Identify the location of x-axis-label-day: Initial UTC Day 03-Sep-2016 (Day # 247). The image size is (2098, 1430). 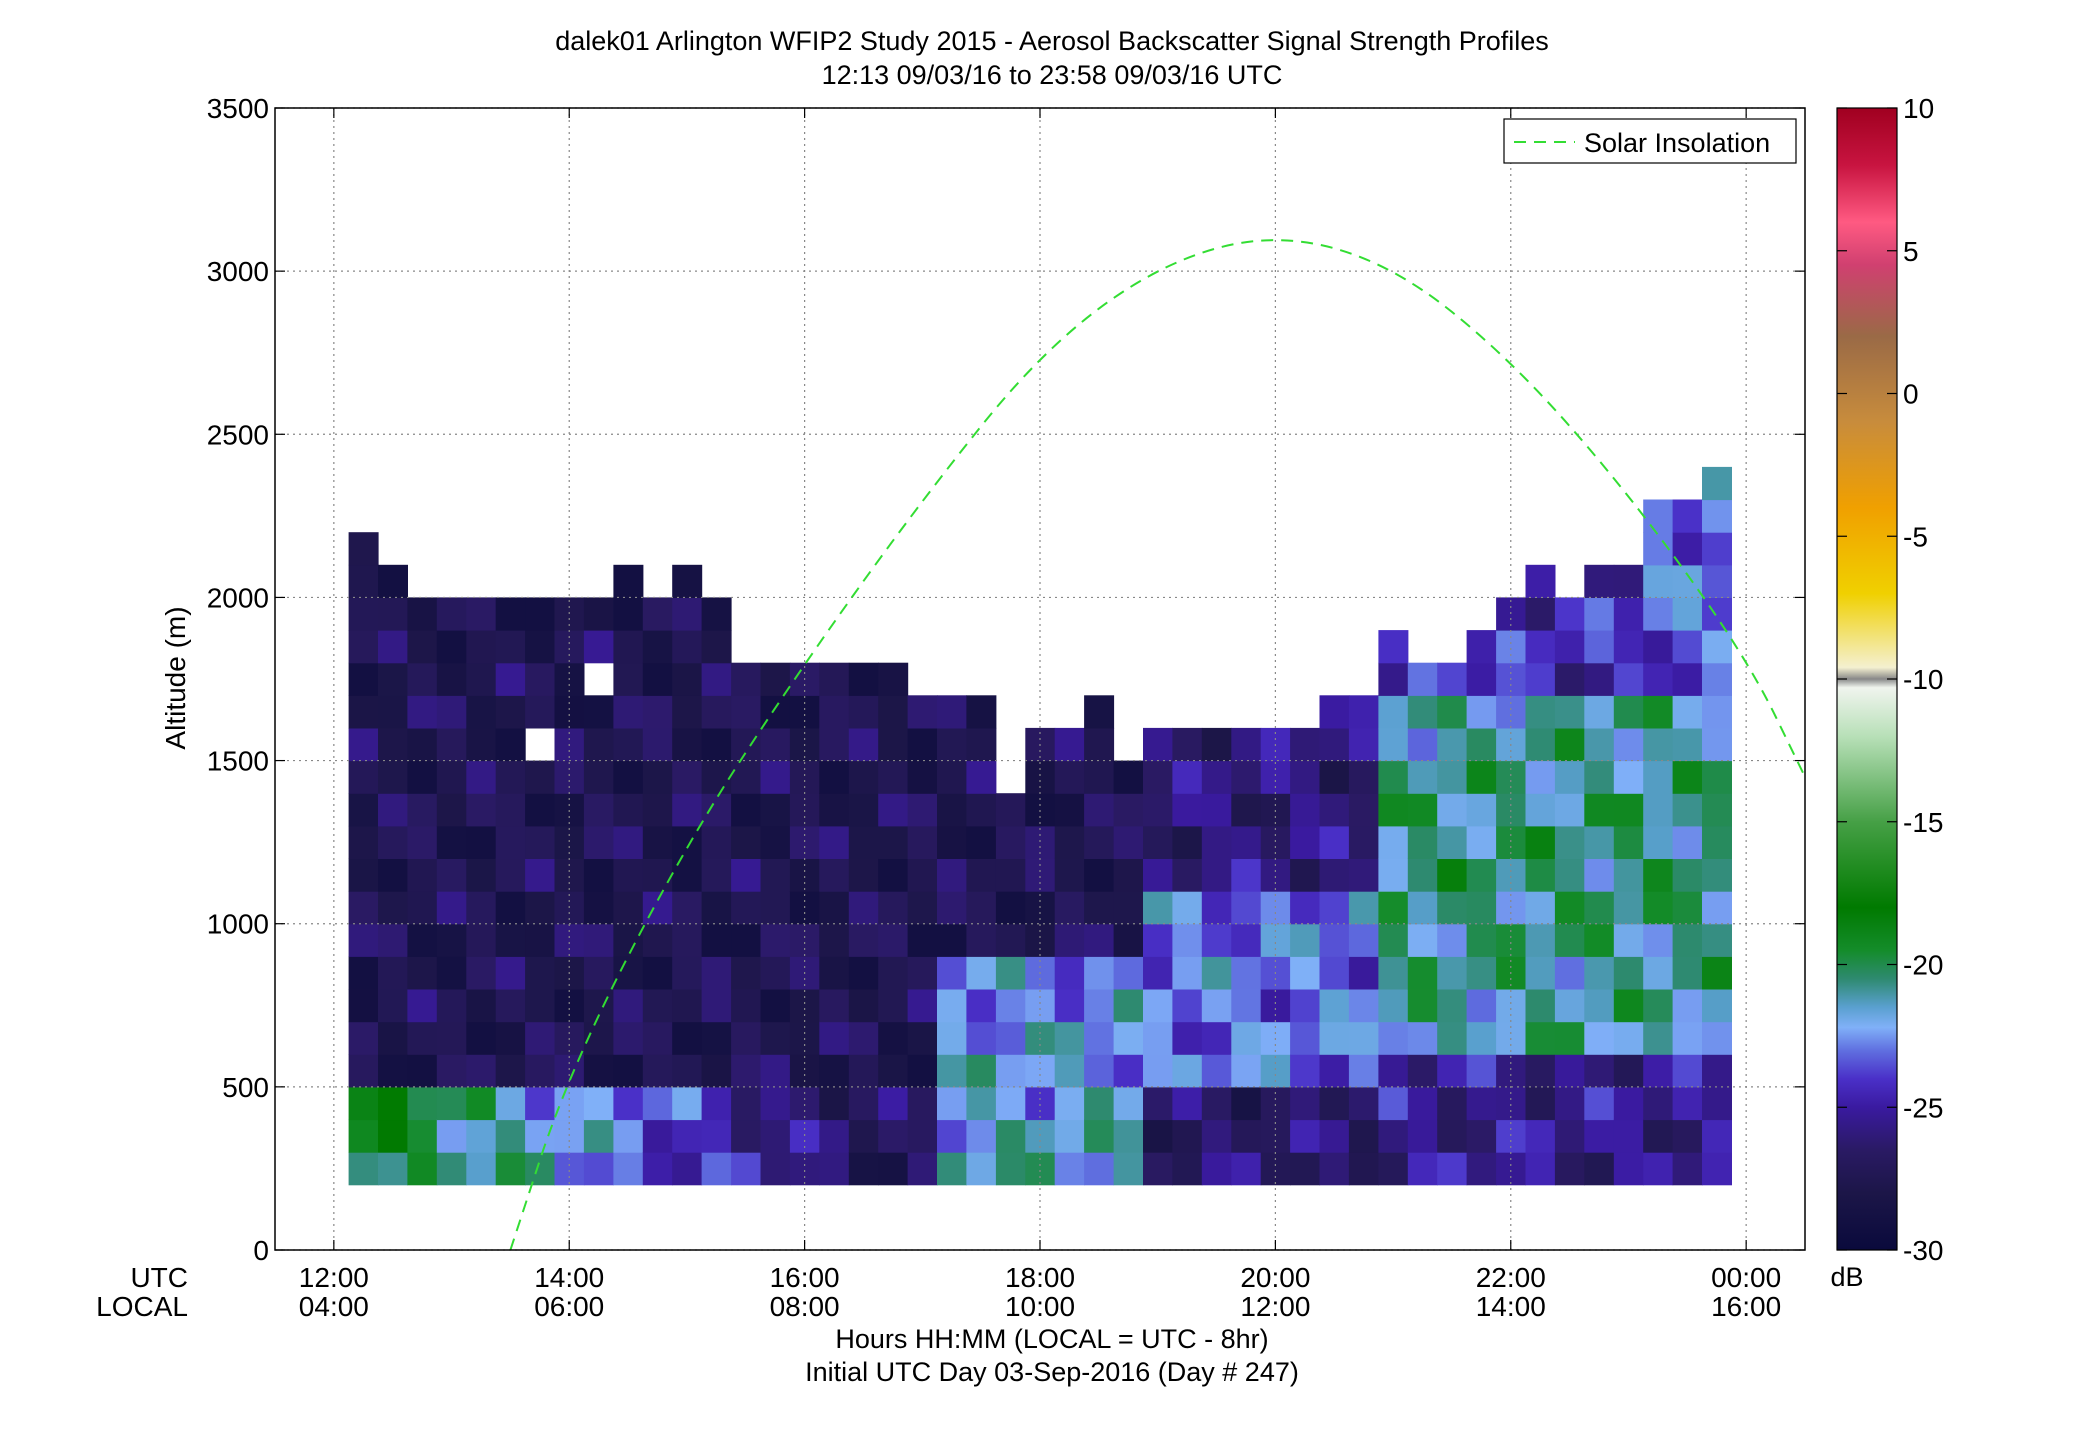
(1052, 1372).